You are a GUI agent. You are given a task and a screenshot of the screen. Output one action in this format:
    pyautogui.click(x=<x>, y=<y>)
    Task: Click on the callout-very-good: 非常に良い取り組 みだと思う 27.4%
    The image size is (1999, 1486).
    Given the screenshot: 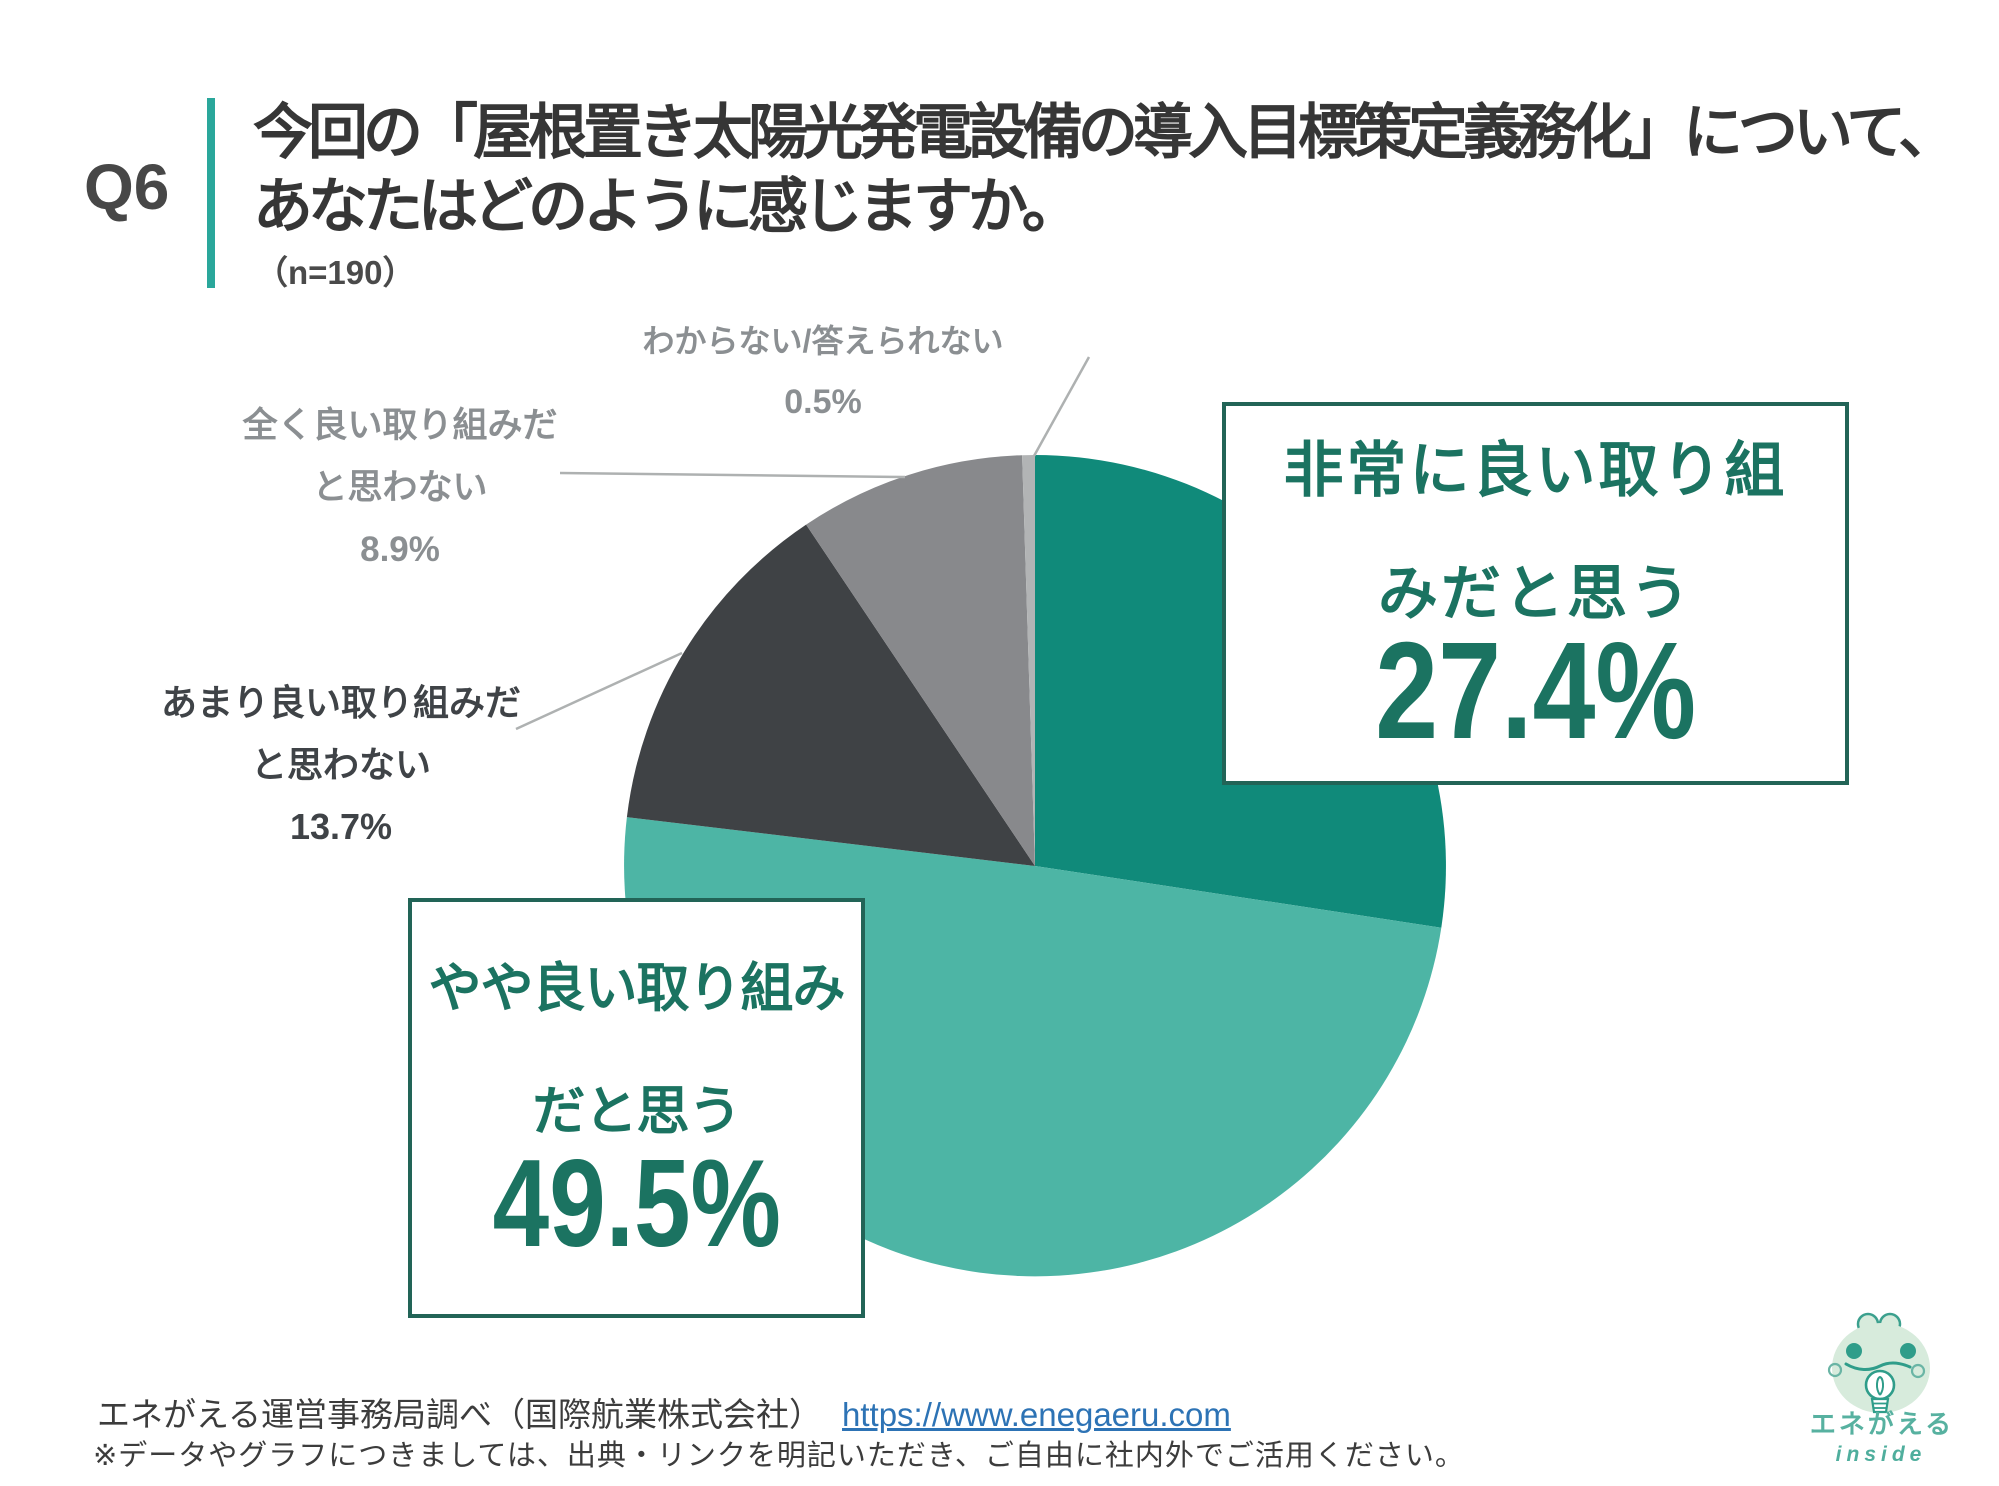 What is the action you would take?
    pyautogui.click(x=1535, y=593)
    